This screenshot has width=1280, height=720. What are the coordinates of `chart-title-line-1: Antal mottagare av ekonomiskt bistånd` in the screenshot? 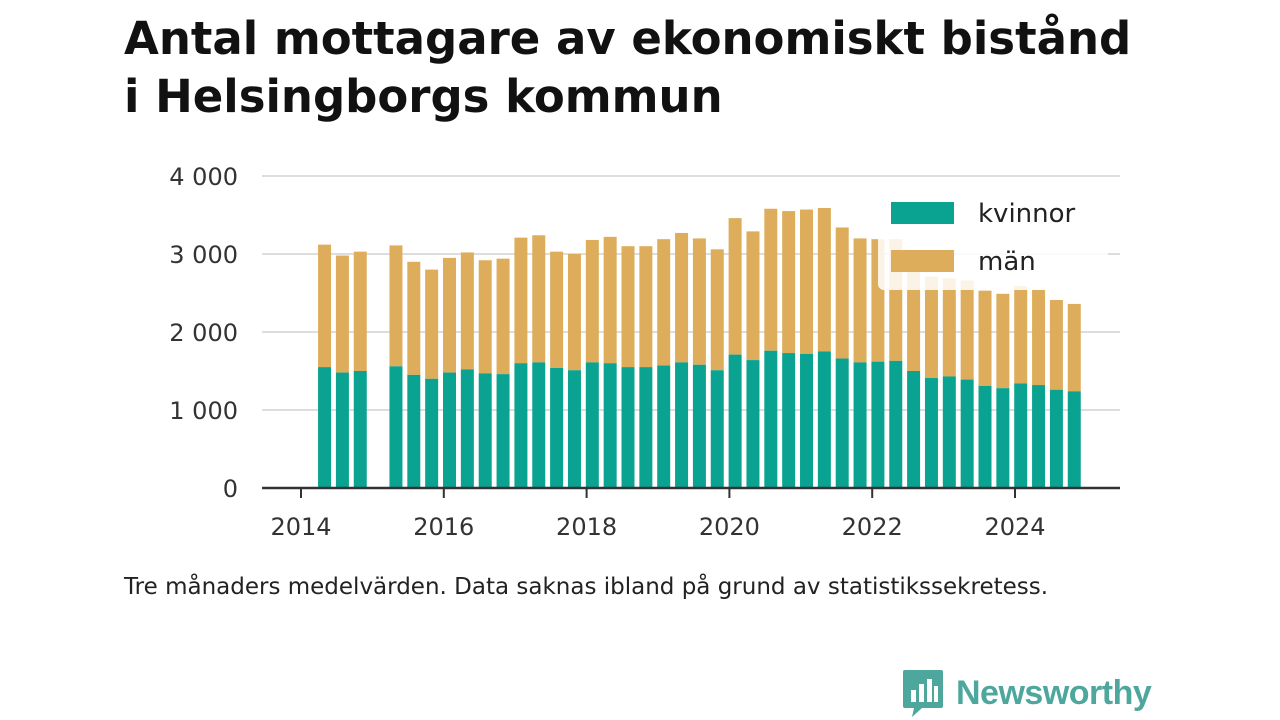 It's located at (628, 38).